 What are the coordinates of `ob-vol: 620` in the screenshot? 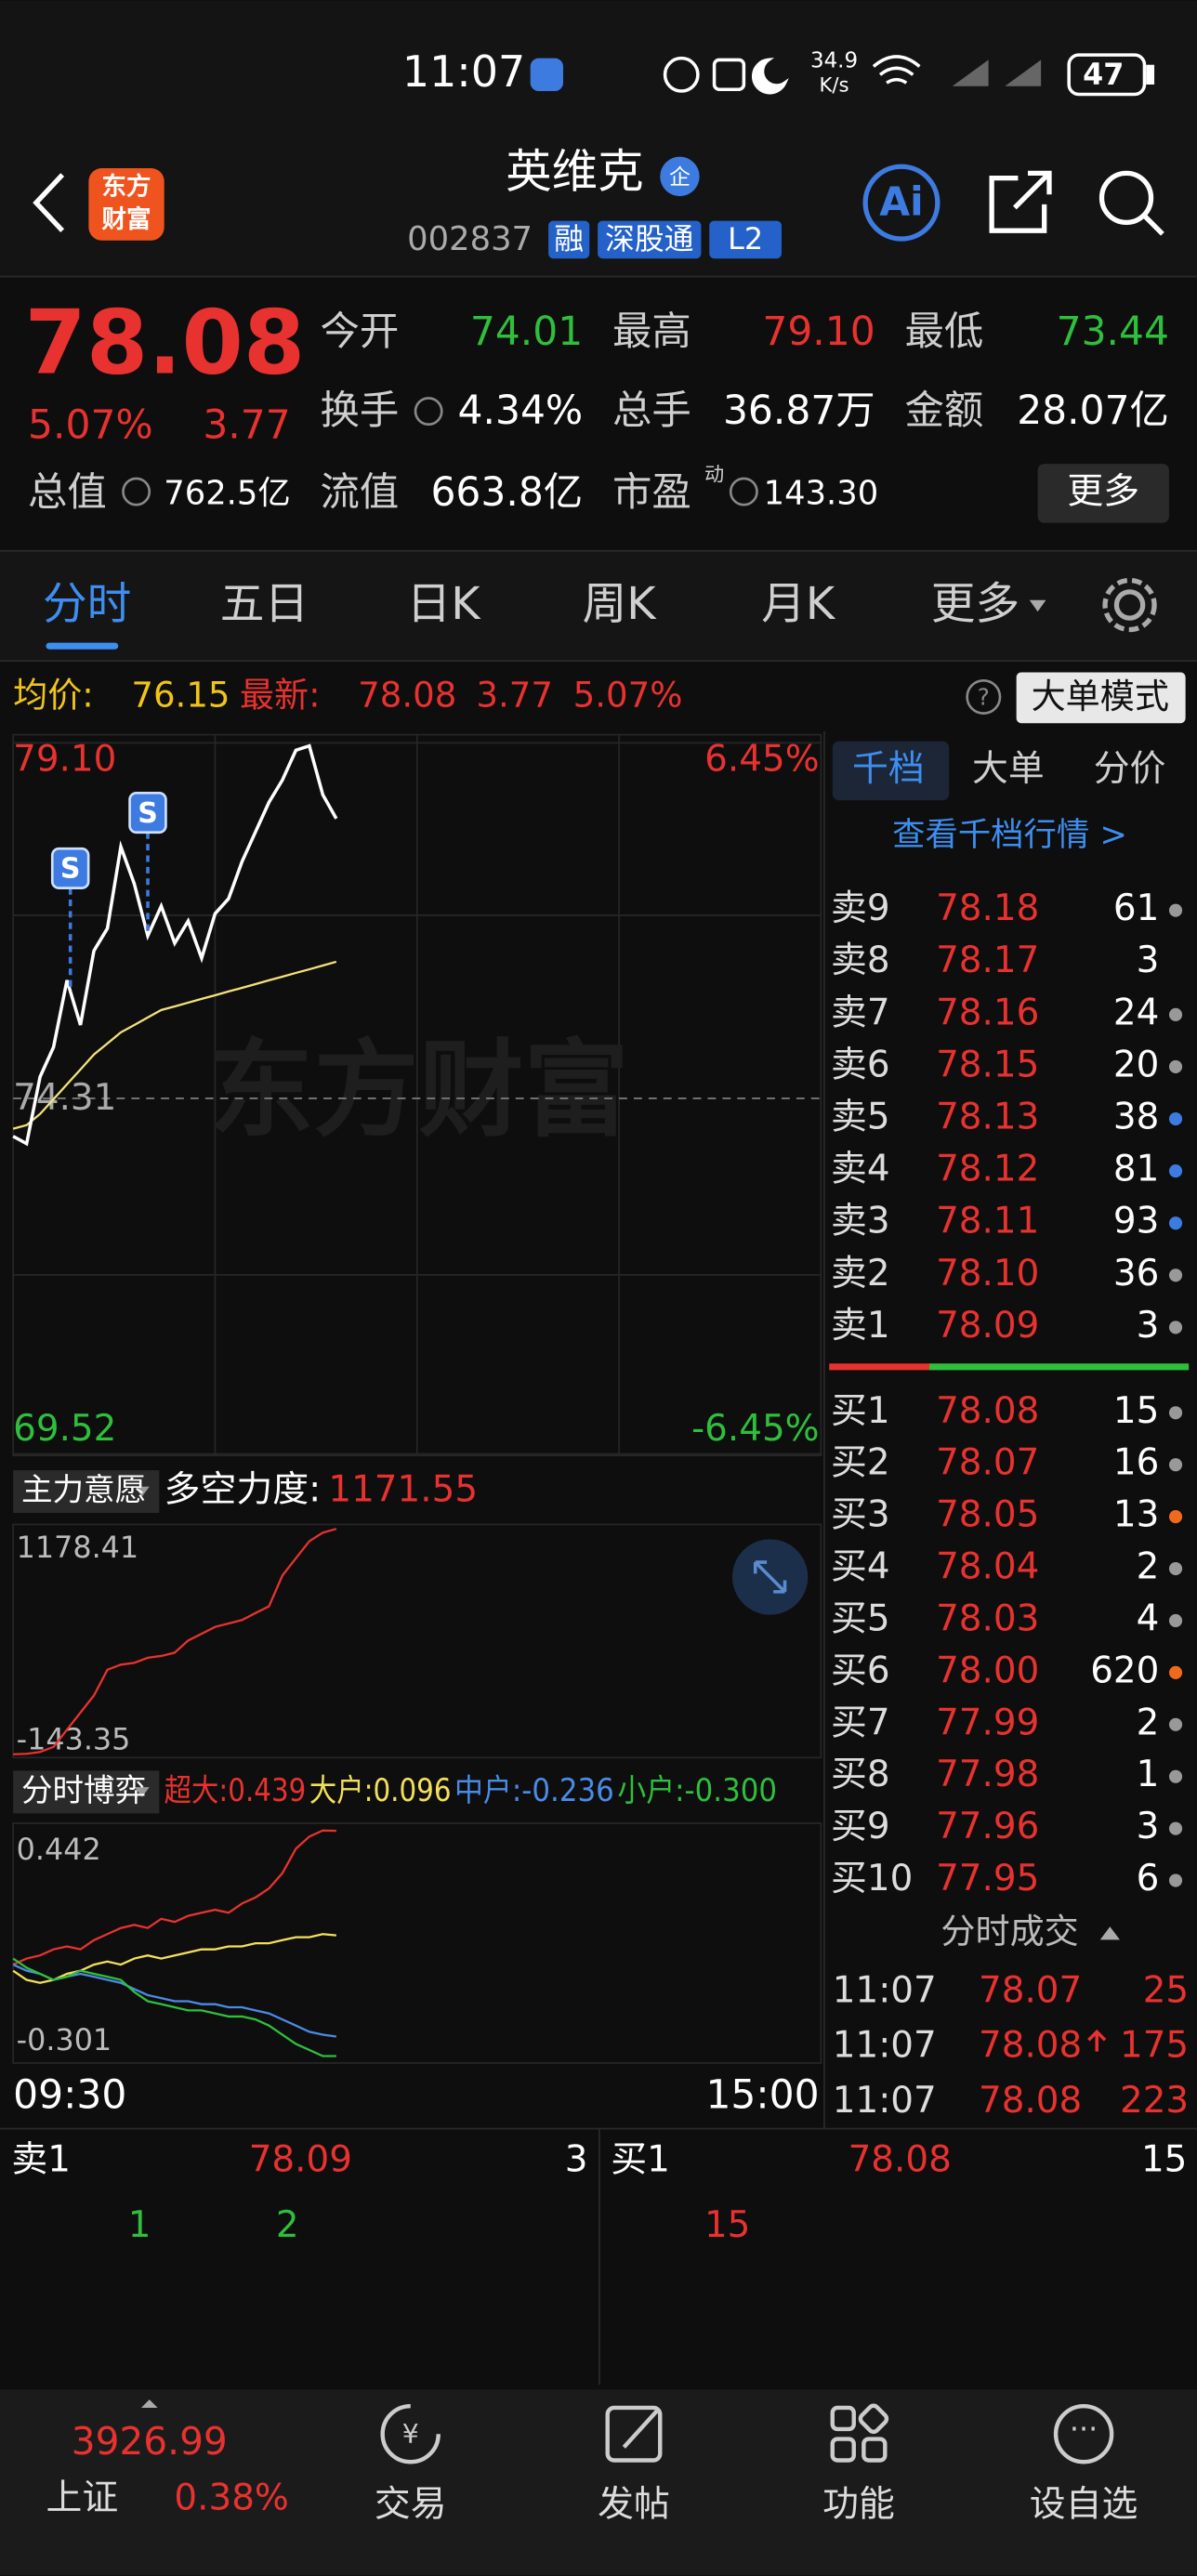 It's located at (1124, 1670).